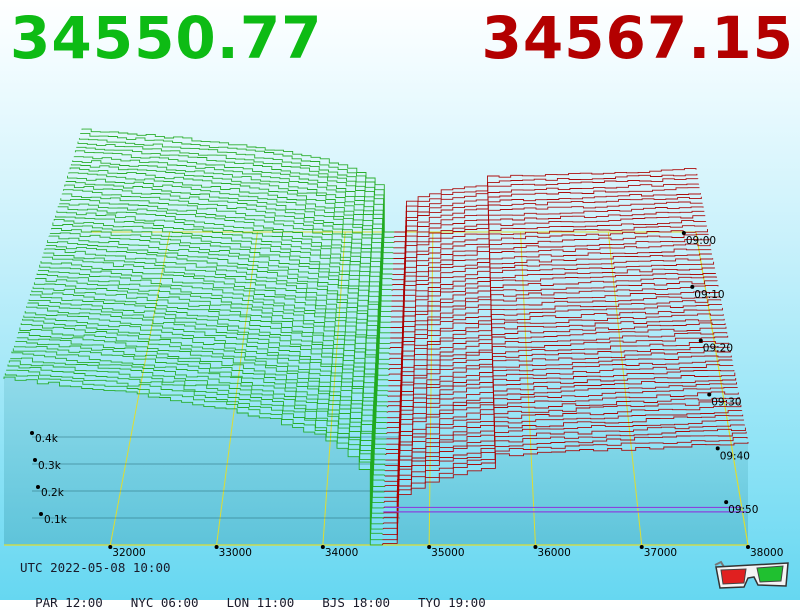 The image size is (800, 610). Describe the element at coordinates (50, 466) in the screenshot. I see `z-tick-label-2: 0.3k` at that location.